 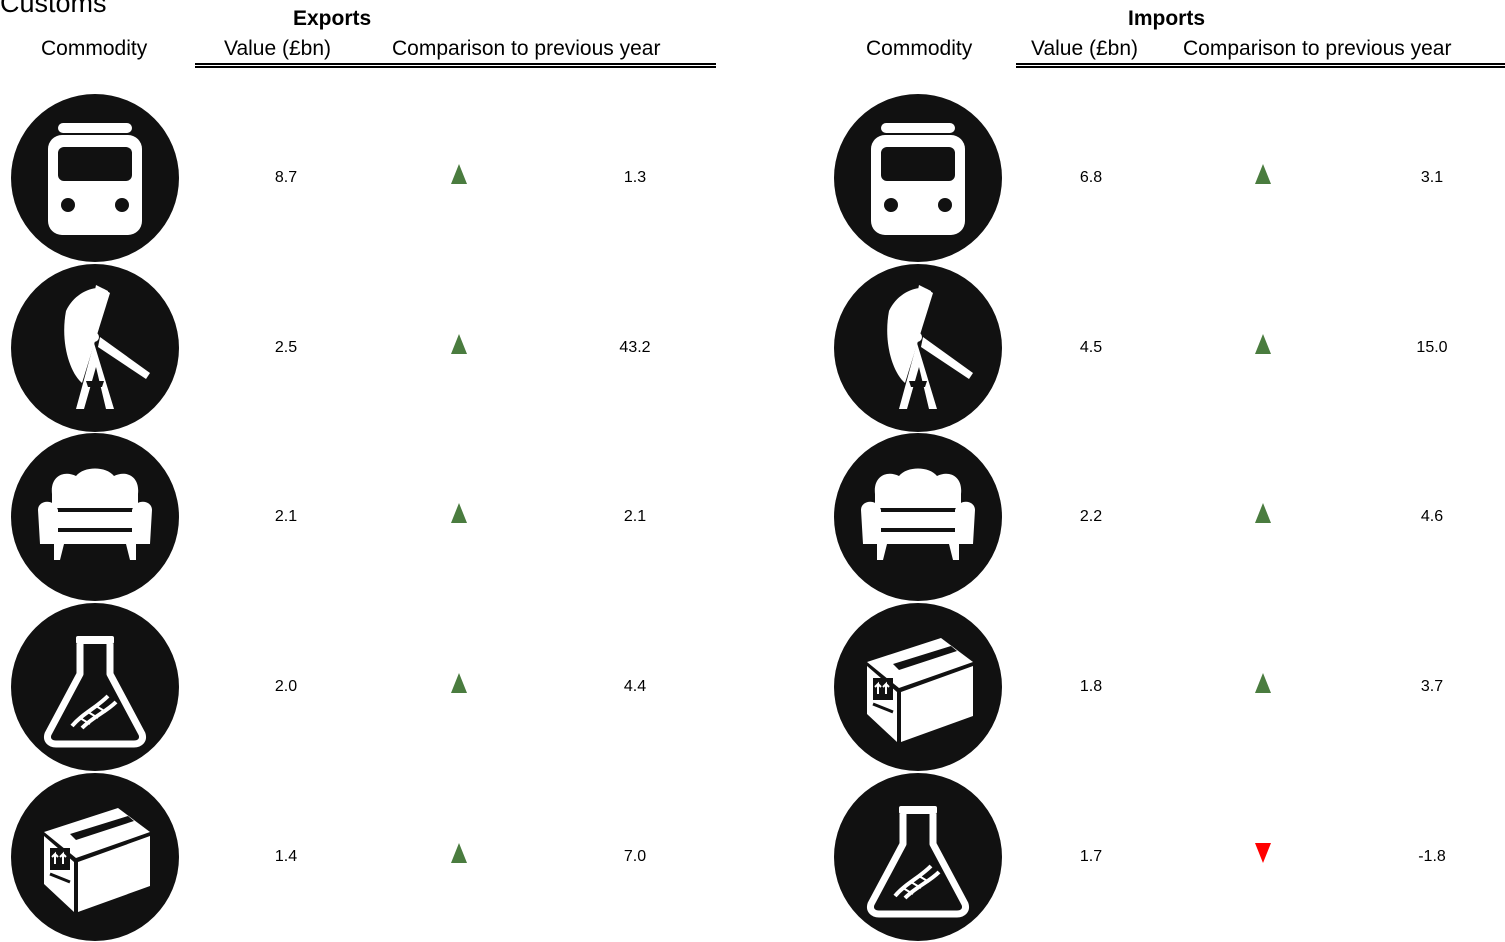 What do you see at coordinates (635, 516) in the screenshot?
I see `exports-change-cell: 2.1` at bounding box center [635, 516].